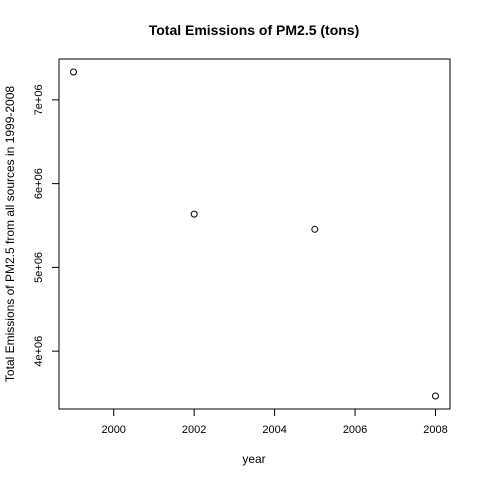 Image resolution: width=480 pixels, height=480 pixels. What do you see at coordinates (194, 430) in the screenshot?
I see `x-tick-label: 2002` at bounding box center [194, 430].